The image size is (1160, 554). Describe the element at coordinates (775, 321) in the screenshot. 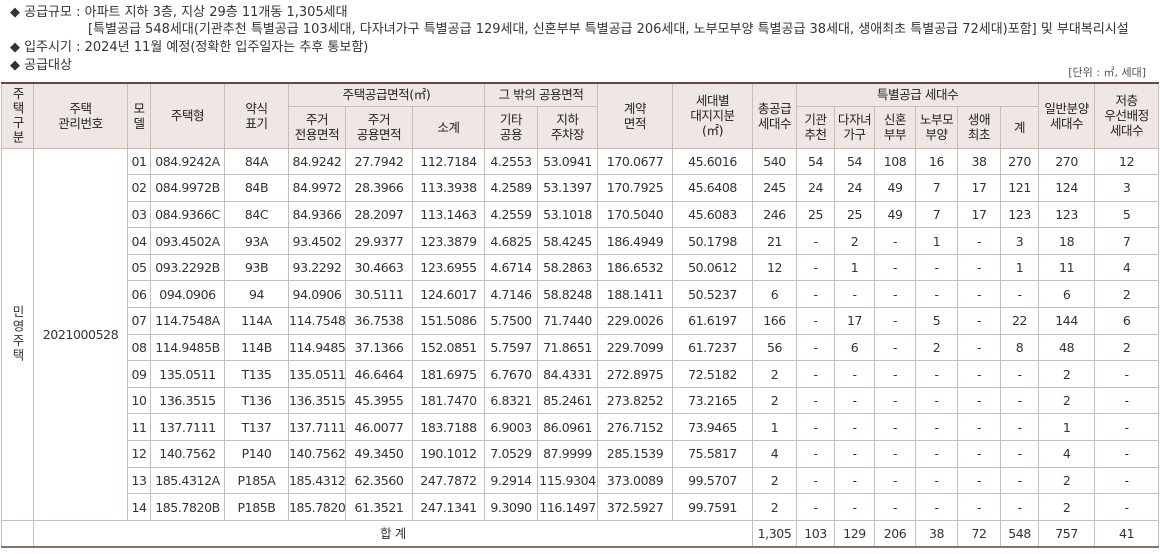

I see `table-cell: 166` at that location.